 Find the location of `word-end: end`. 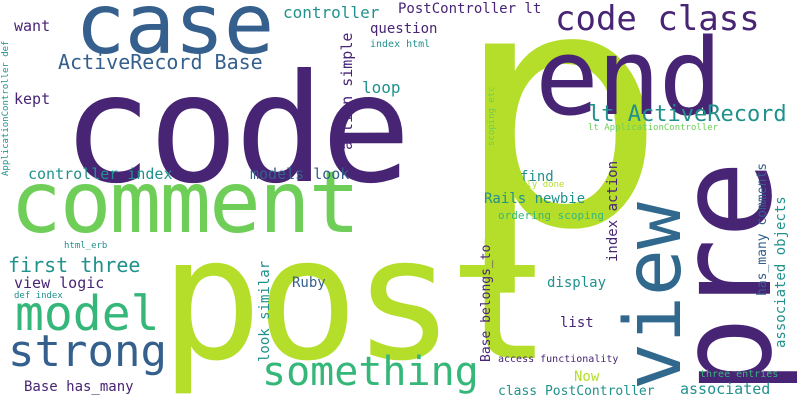

word-end: end is located at coordinates (628, 77).